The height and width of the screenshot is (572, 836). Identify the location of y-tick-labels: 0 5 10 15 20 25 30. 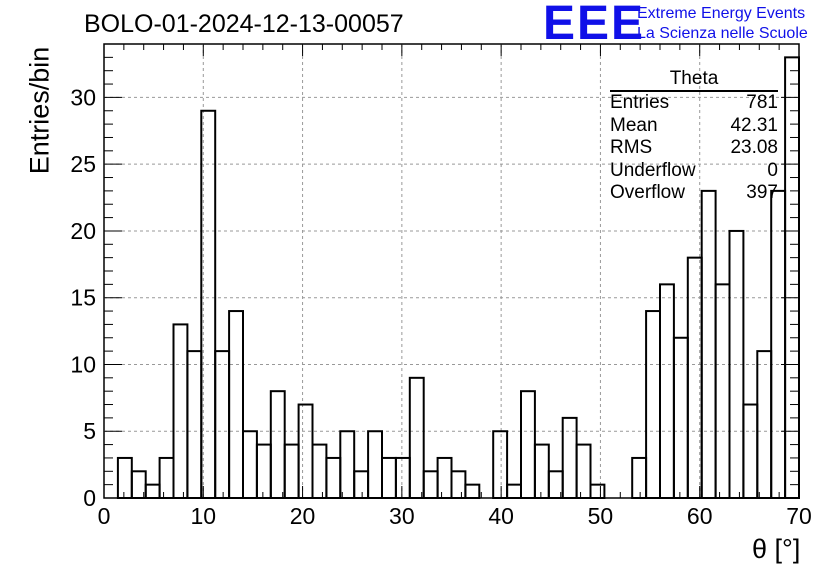
(83, 297).